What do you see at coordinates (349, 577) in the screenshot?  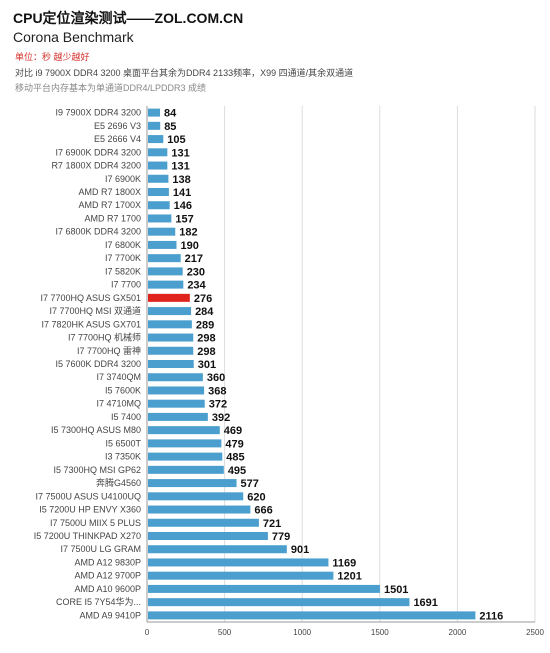 I see `value-label: 1201` at bounding box center [349, 577].